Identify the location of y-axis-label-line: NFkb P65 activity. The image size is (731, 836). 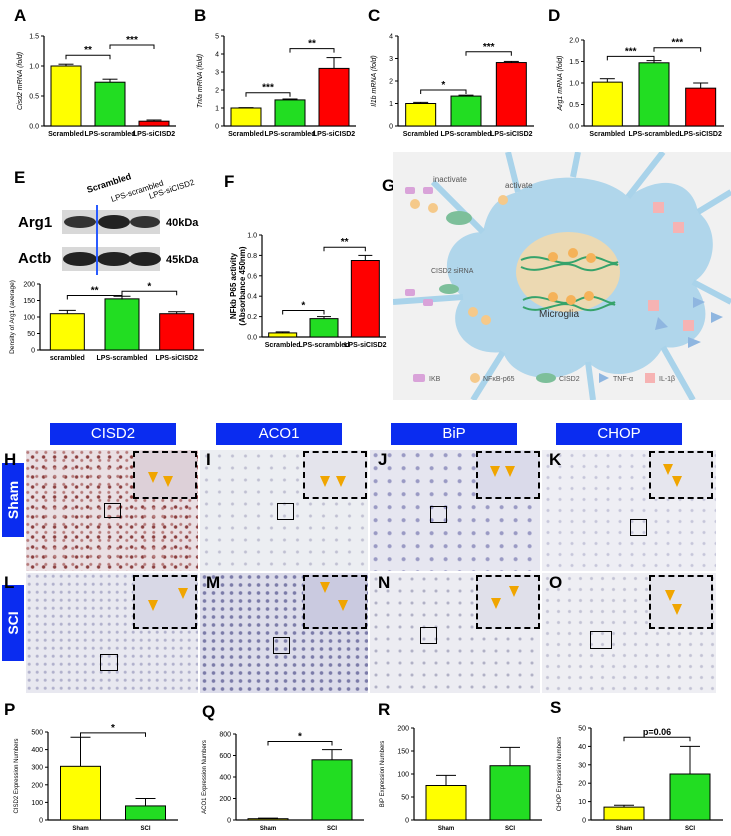
(233, 285).